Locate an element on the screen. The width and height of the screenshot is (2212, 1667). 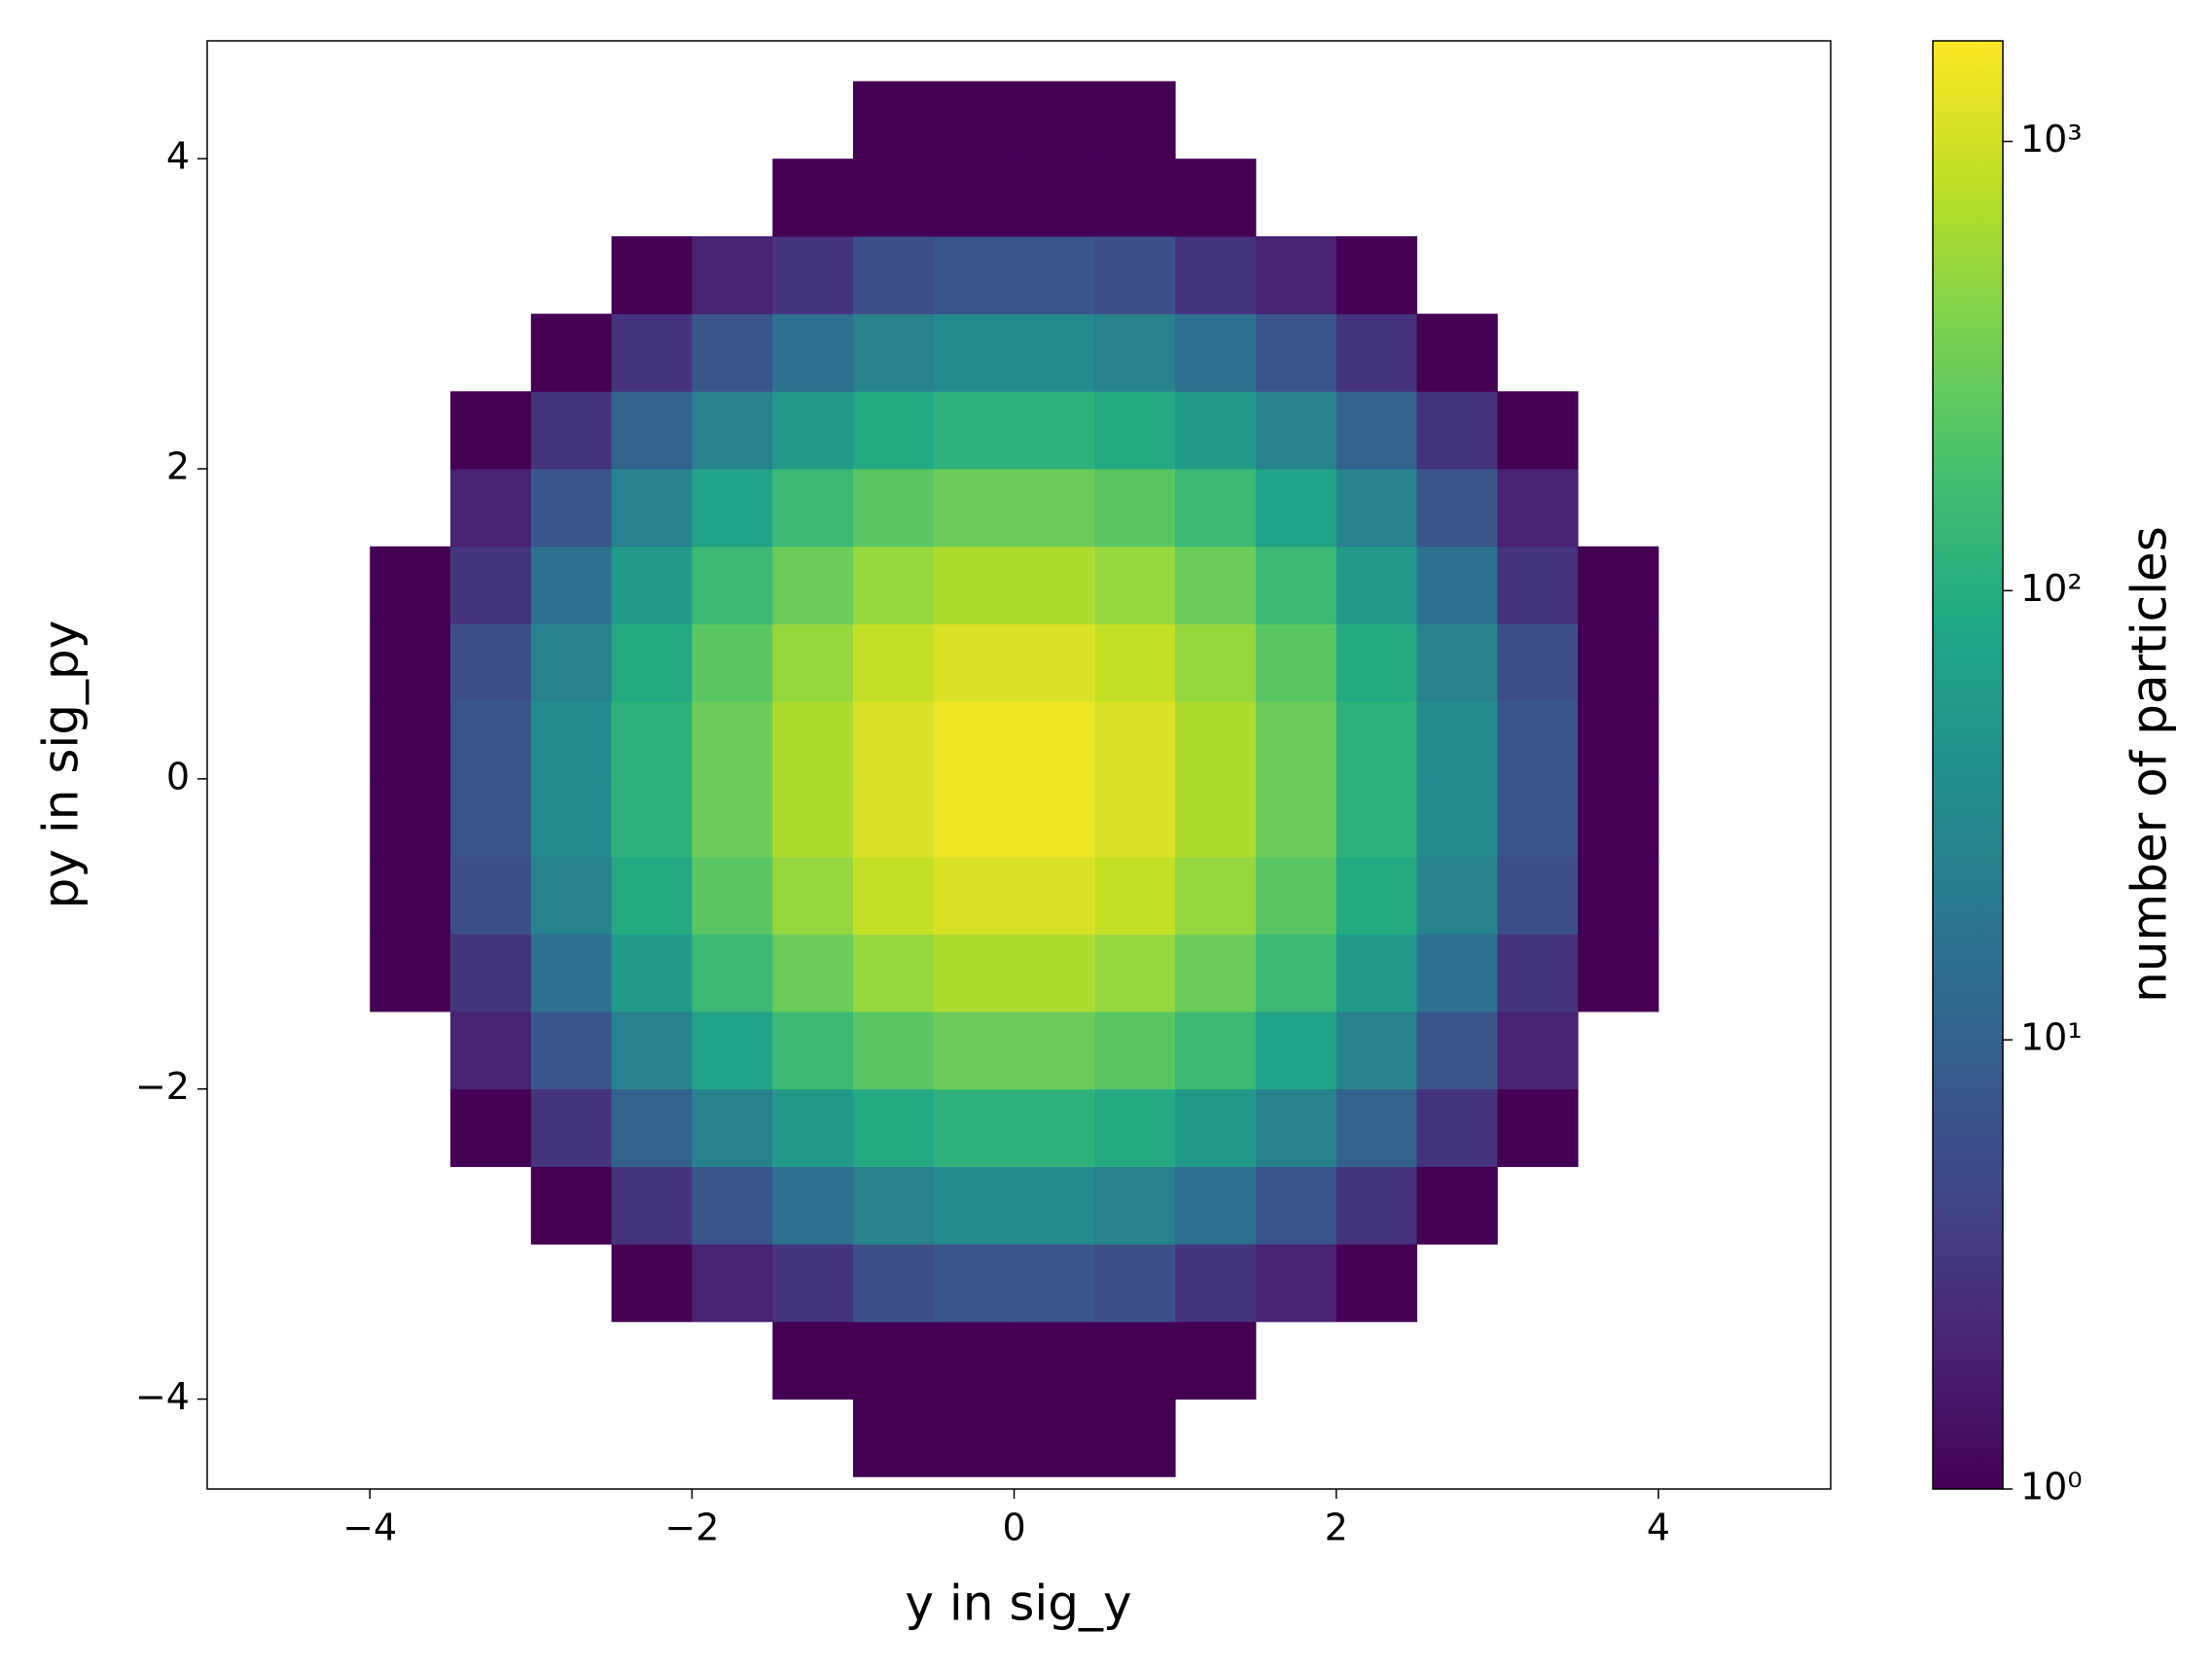
x-tick-label: 0 is located at coordinates (1014, 1528).